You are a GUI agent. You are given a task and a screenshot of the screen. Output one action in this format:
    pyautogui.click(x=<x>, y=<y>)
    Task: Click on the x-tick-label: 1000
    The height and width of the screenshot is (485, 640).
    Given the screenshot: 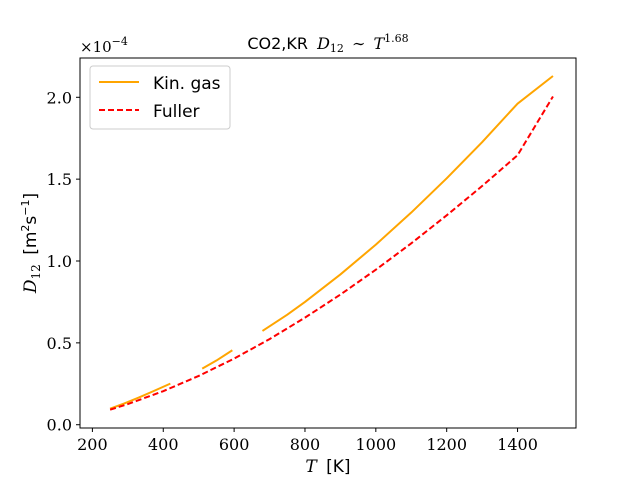 What is the action you would take?
    pyautogui.click(x=375, y=444)
    